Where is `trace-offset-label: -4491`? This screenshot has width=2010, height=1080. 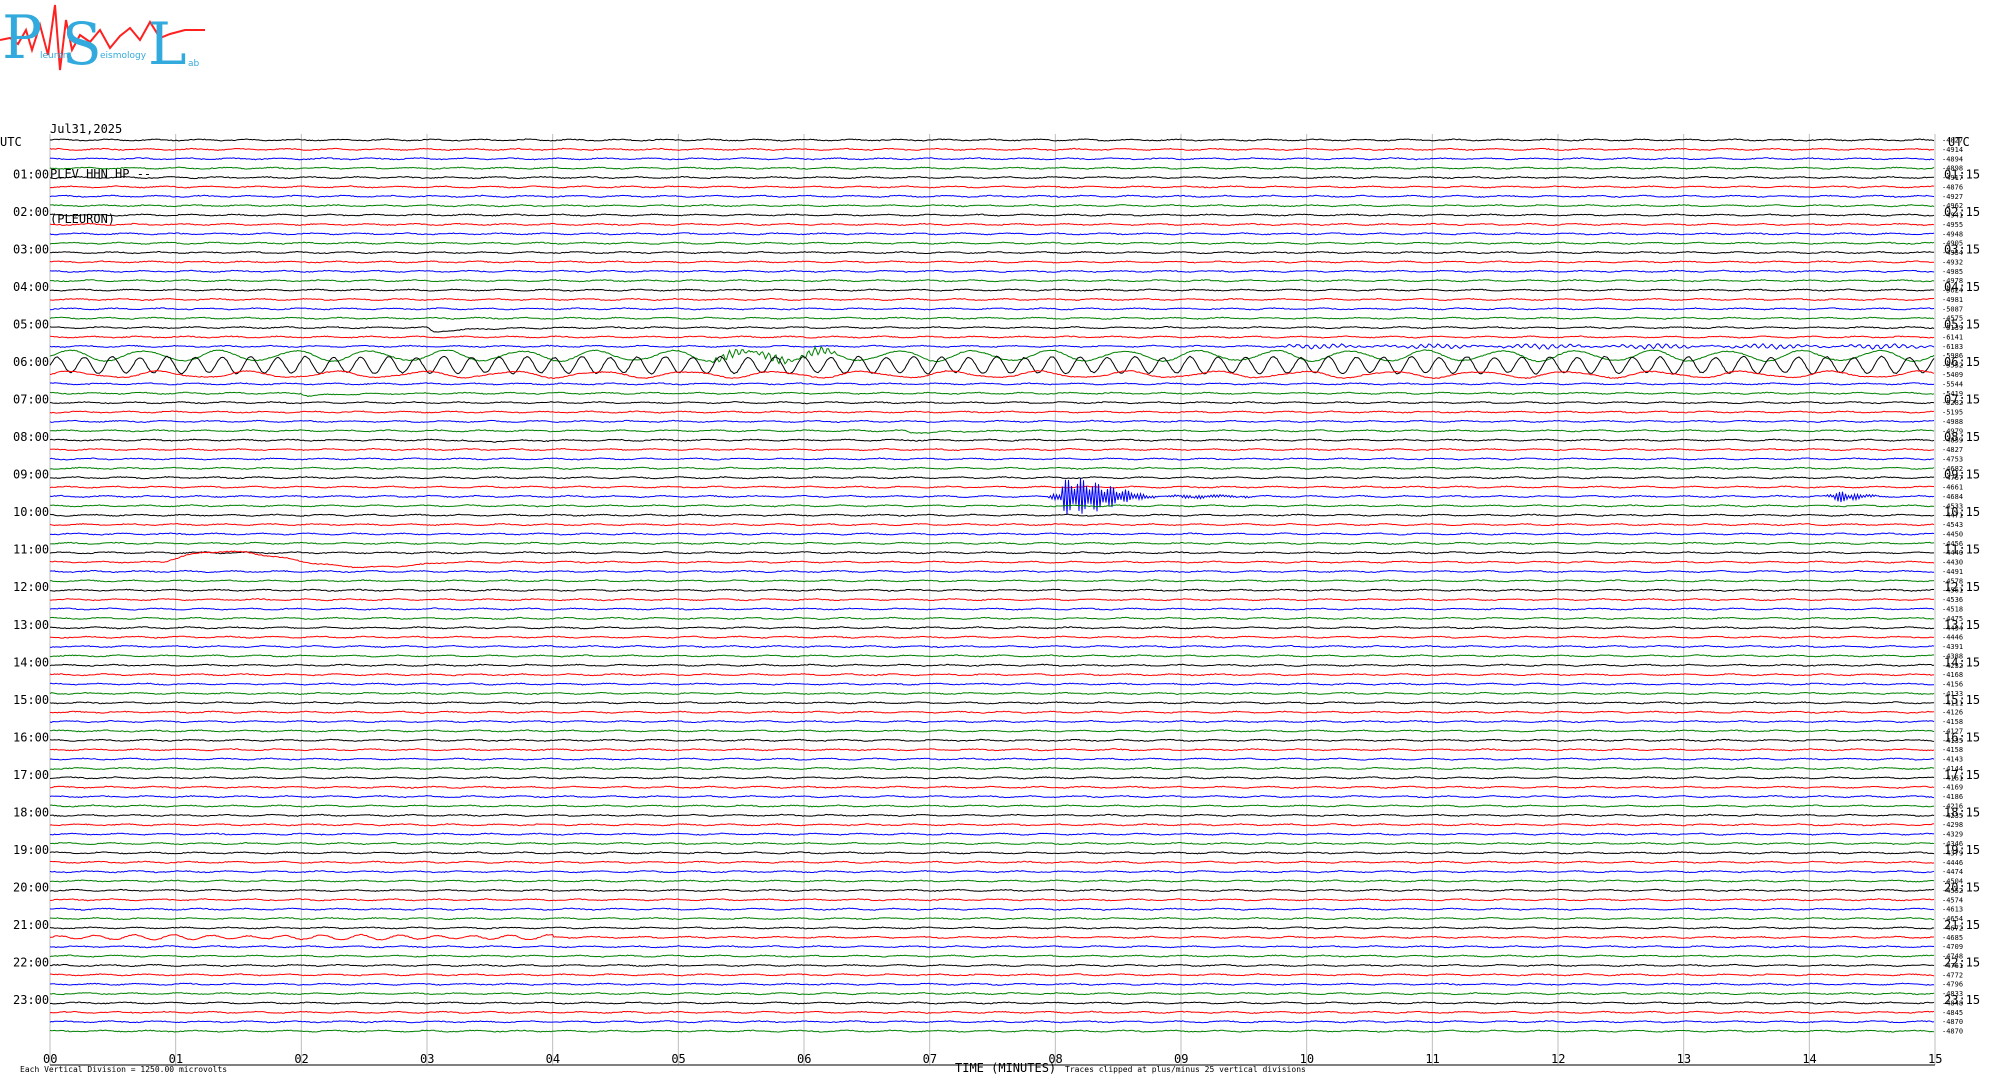
trace-offset-label: -4491 is located at coordinates (1952, 572).